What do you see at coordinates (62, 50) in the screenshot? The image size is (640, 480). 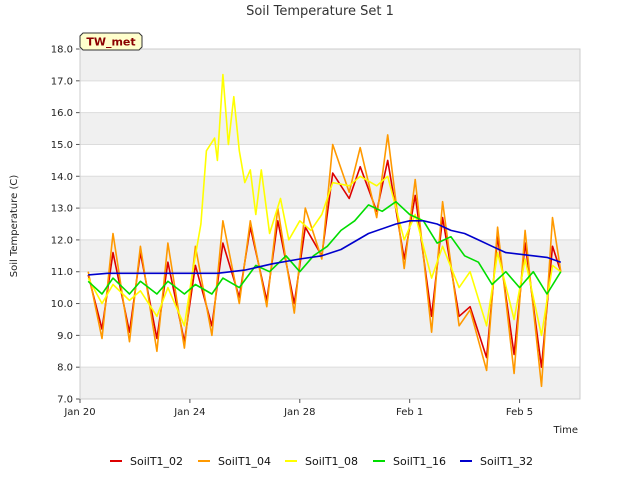 I see `y-tick-label: 18.0` at bounding box center [62, 50].